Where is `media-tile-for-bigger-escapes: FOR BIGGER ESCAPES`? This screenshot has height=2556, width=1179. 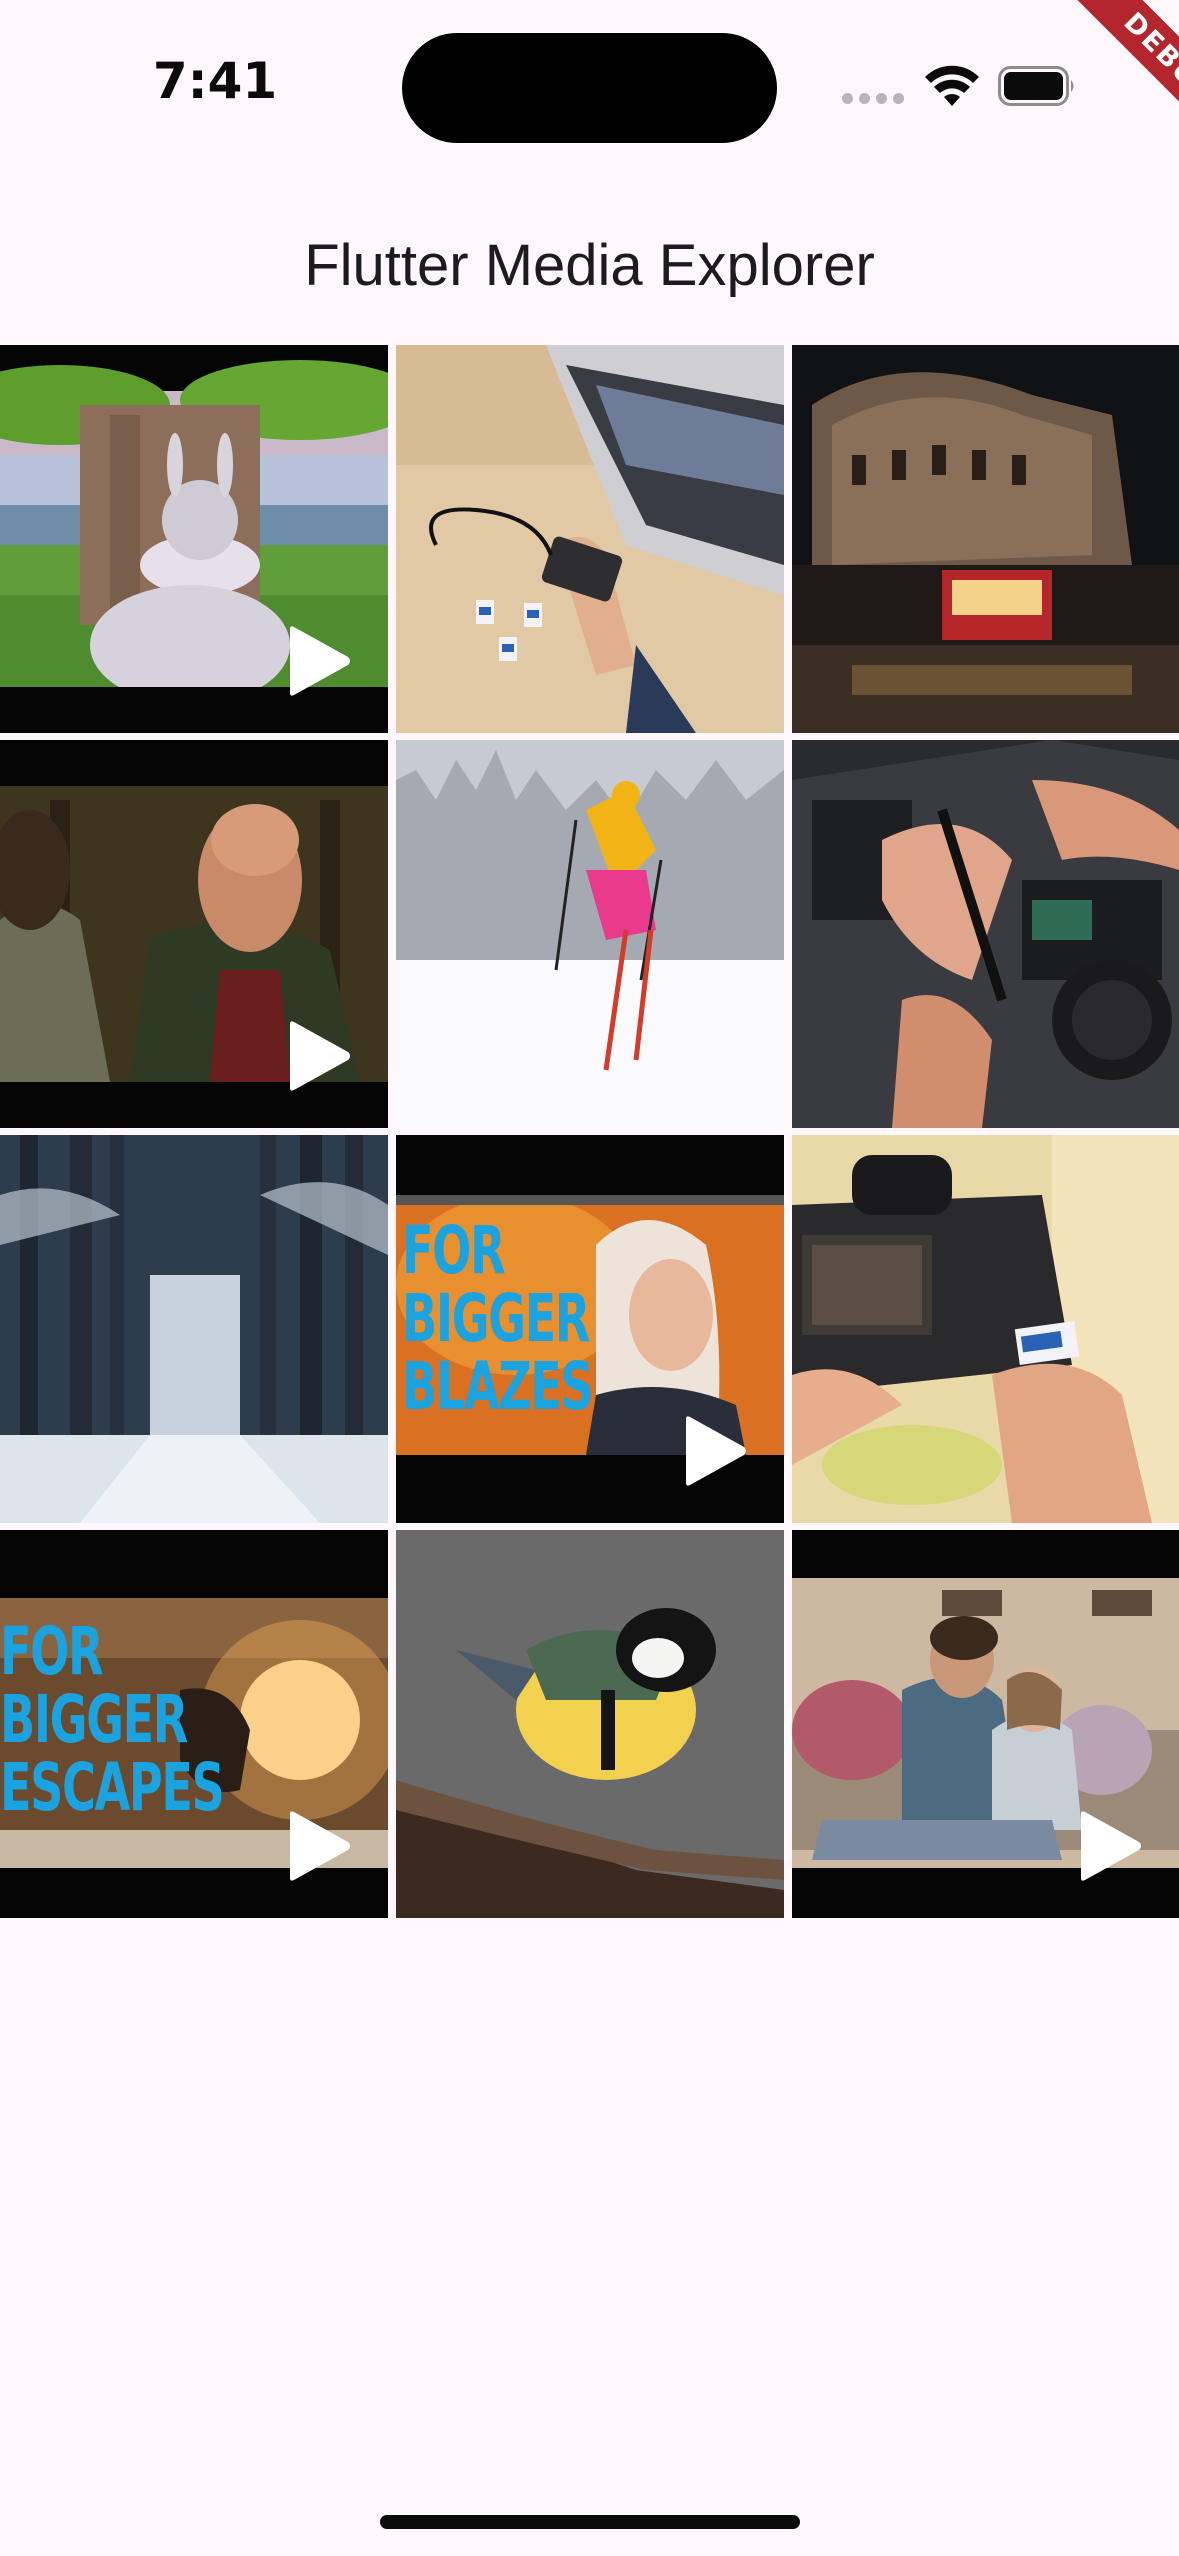 media-tile-for-bigger-escapes: FOR BIGGER ESCAPES is located at coordinates (194, 1724).